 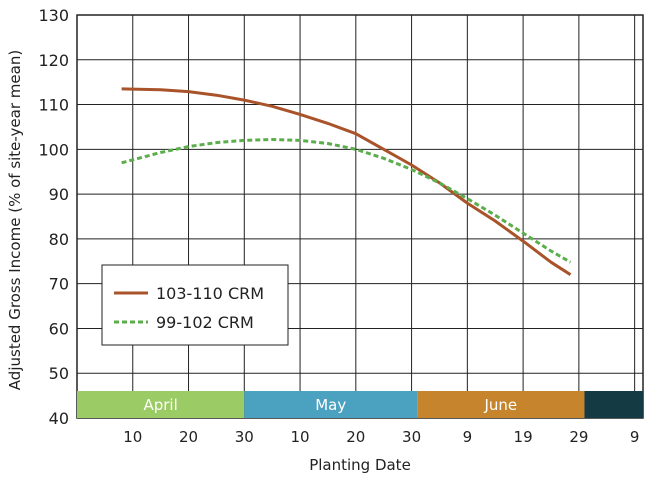 What do you see at coordinates (59, 194) in the screenshot?
I see `y-tick-label: 90` at bounding box center [59, 194].